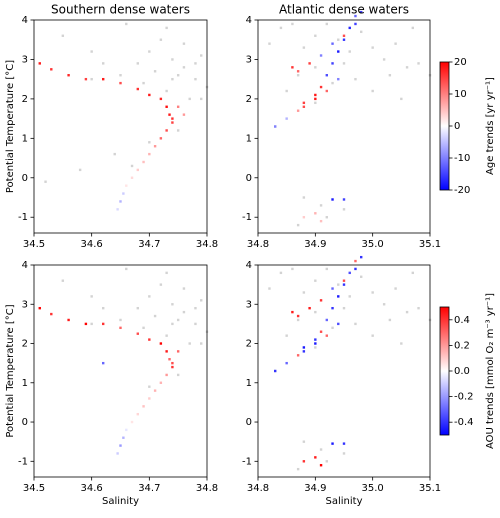 The width and height of the screenshot is (500, 518). Describe the element at coordinates (462, 190) in the screenshot. I see `colorbar-tick-label: -20` at that location.